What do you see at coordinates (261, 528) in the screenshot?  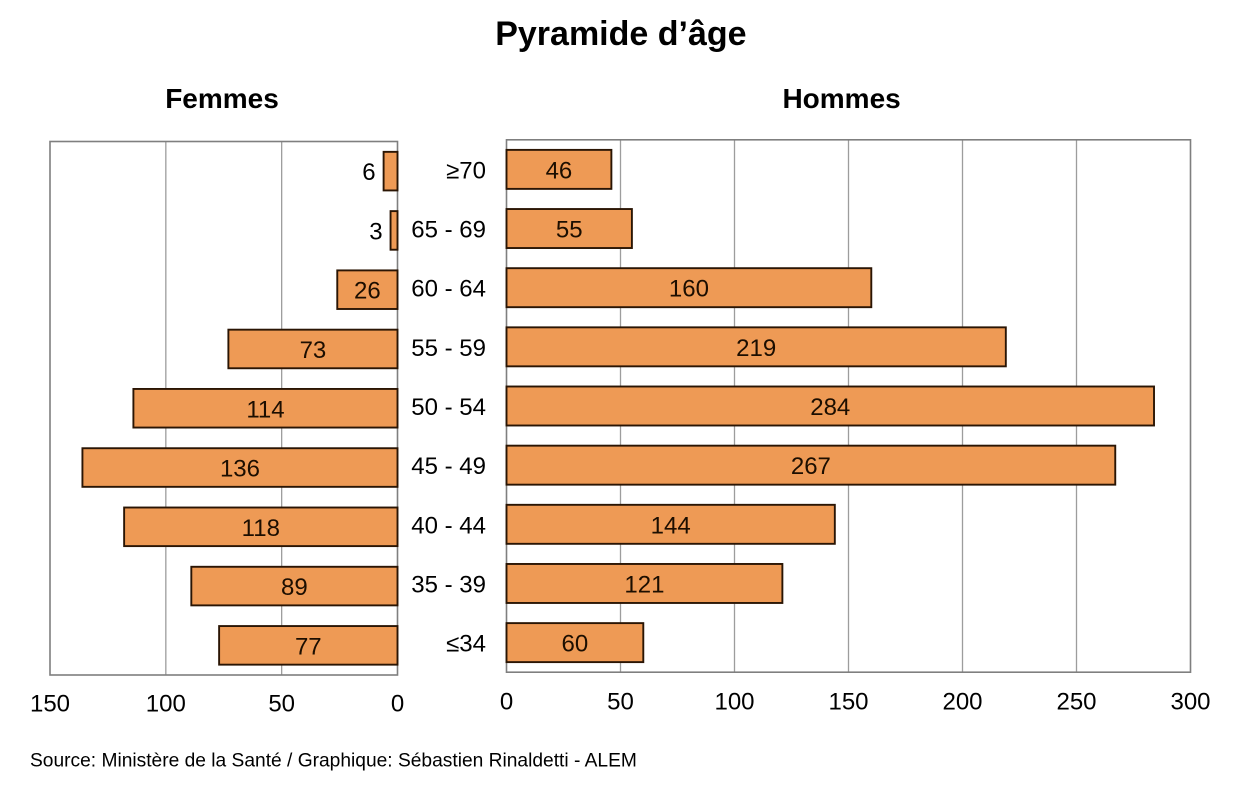 I see `svg-text: 118` at bounding box center [261, 528].